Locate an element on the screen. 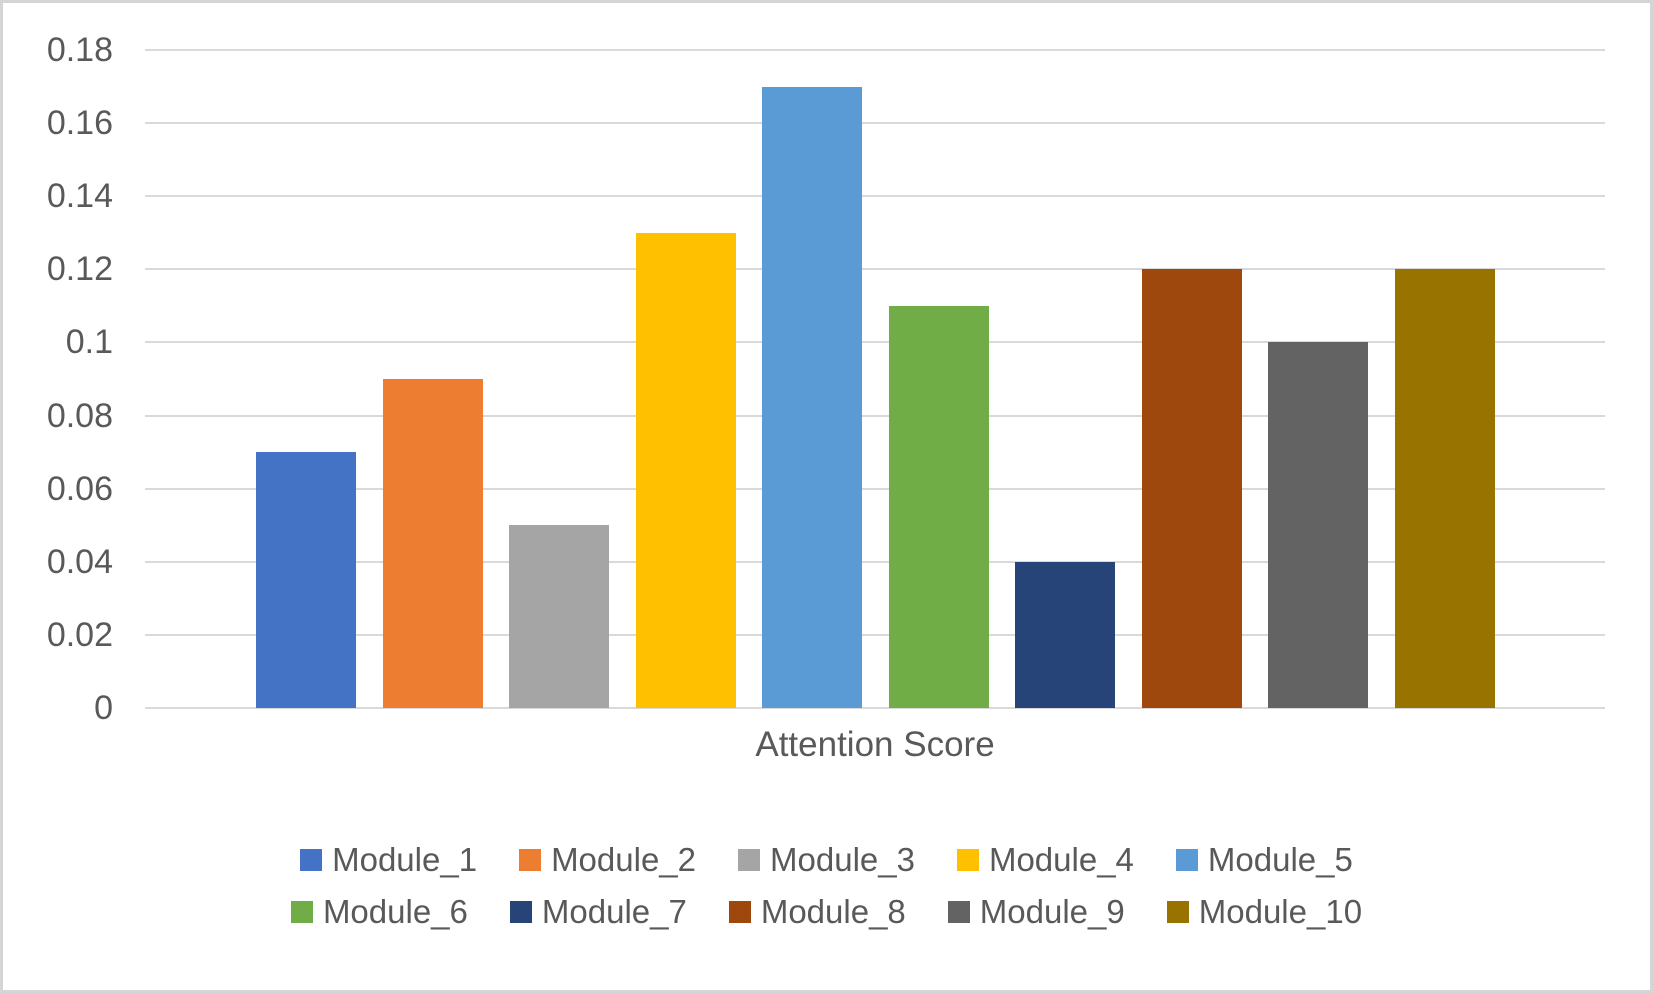 This screenshot has width=1653, height=993. legend-label: Module_4 is located at coordinates (1061, 859).